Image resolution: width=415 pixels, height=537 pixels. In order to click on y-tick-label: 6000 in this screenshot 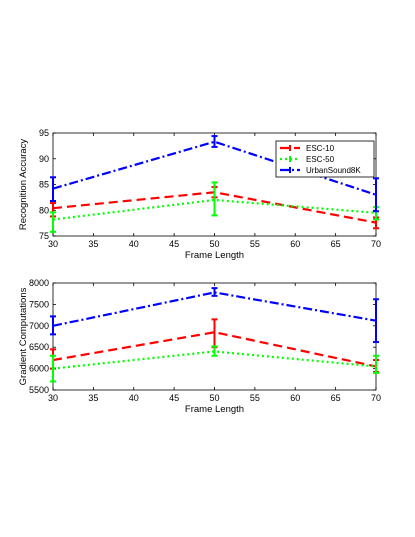, I will do `click(39, 369)`.